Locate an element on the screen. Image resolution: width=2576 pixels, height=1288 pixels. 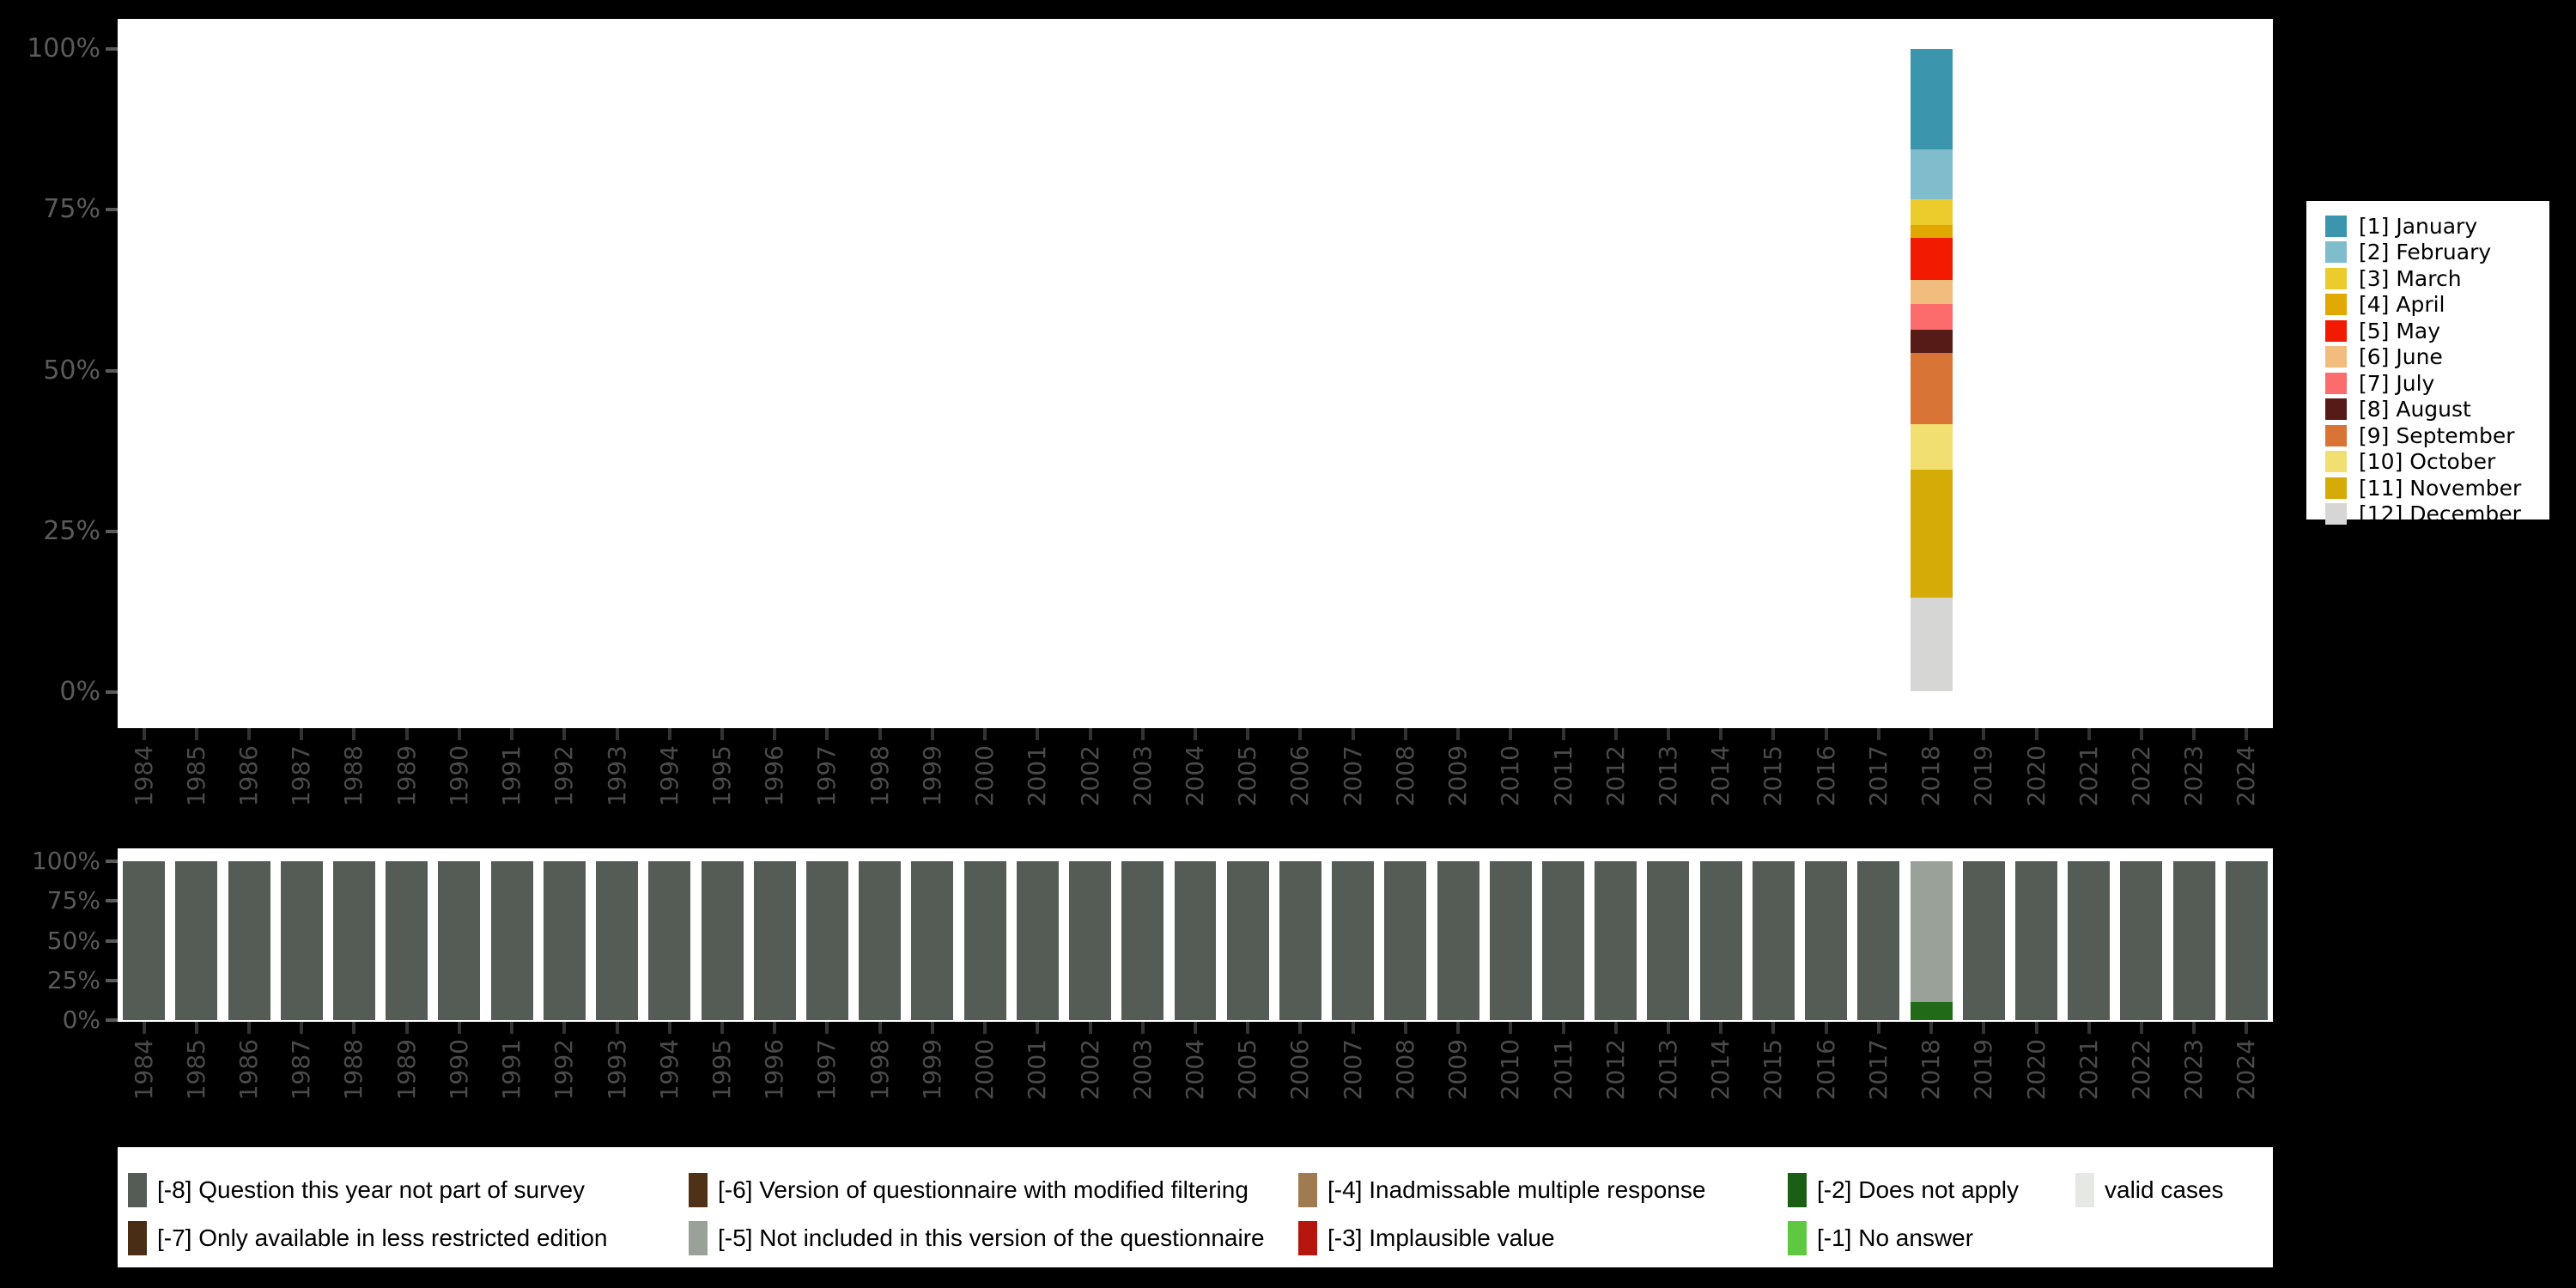
missing-bar-2013 is located at coordinates (1668, 940).